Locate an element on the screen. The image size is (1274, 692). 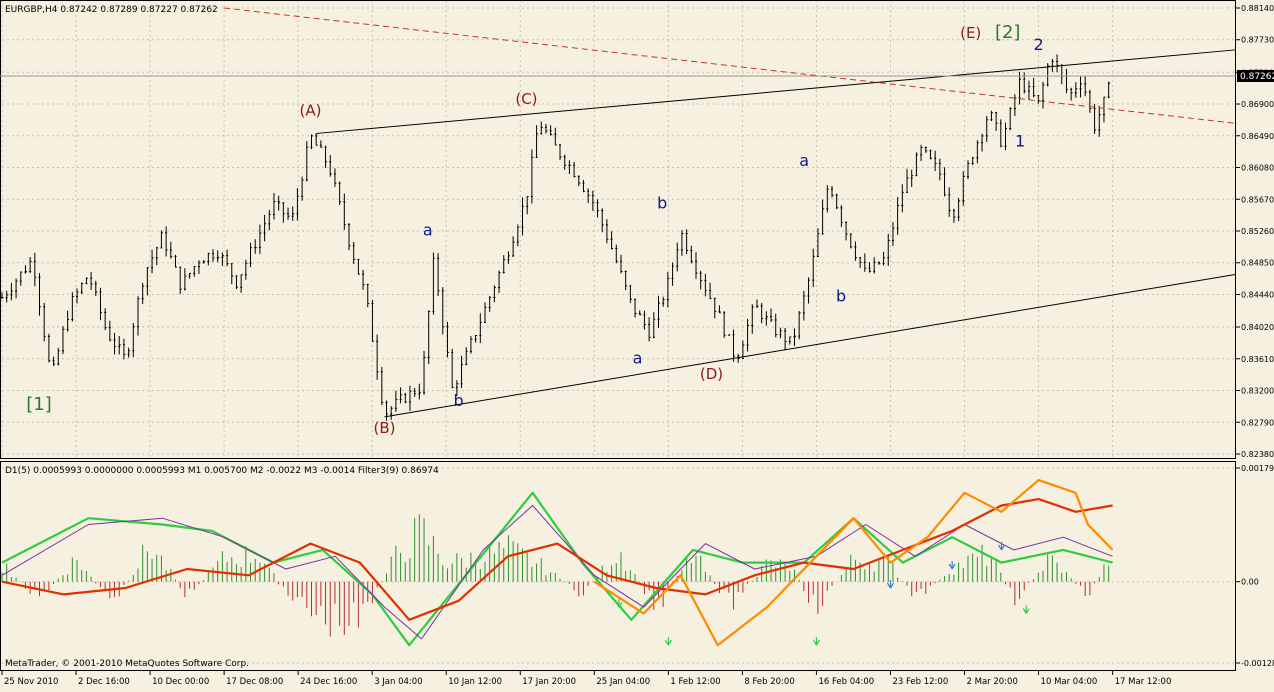
price-tick-label: 0.86490 is located at coordinates (1257, 136).